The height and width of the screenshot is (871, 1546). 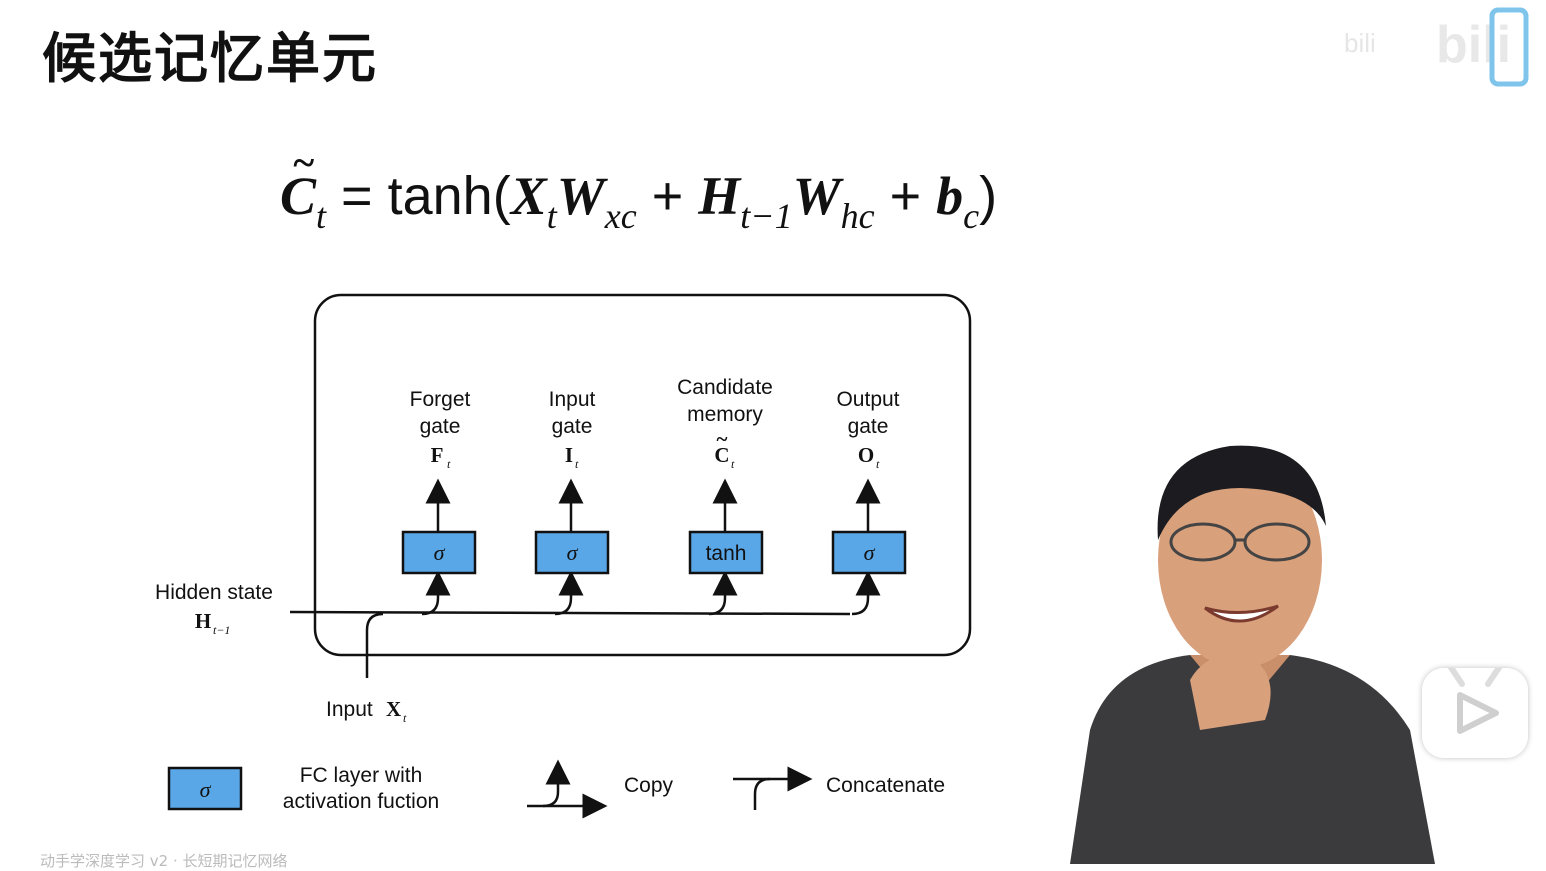 I want to click on legend-copy-label: Copy, so click(x=649, y=785).